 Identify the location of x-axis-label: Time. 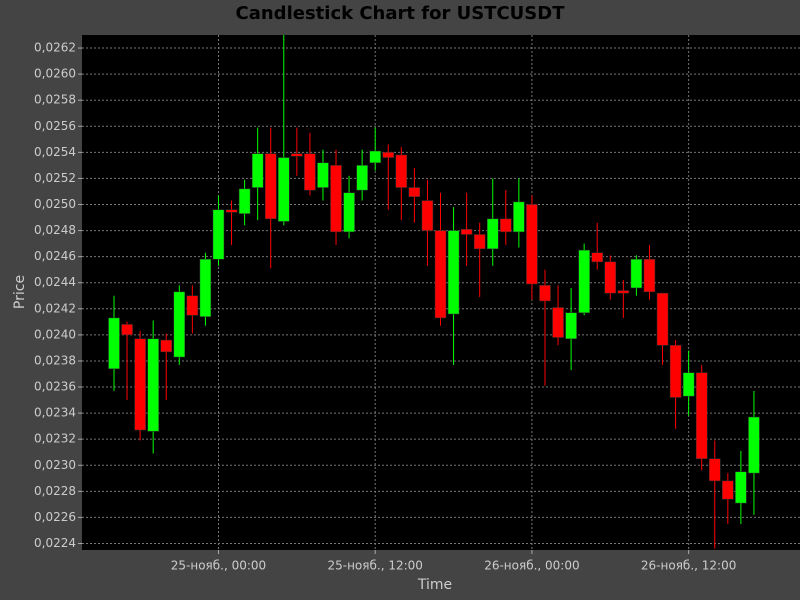
(434, 585).